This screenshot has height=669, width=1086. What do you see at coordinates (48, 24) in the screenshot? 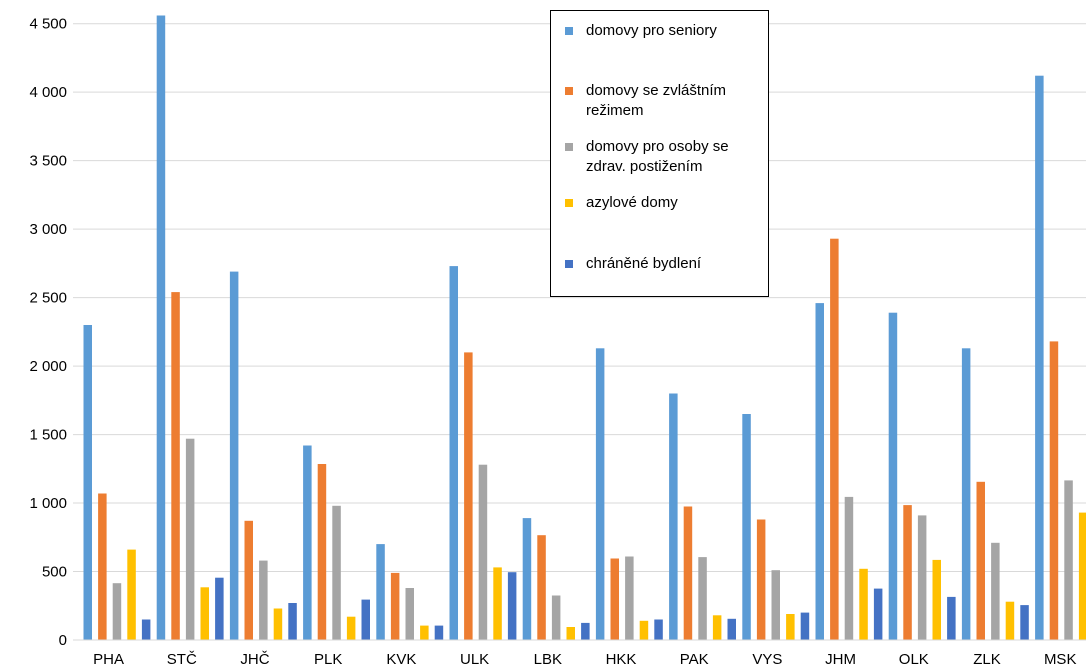
I see `y-tick-label: 4 500` at bounding box center [48, 24].